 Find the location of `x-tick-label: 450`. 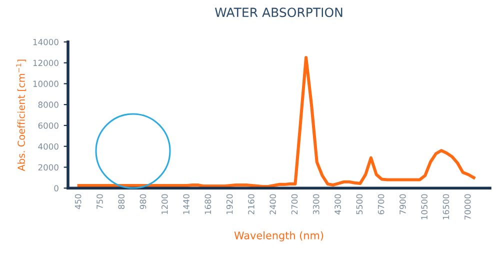

x-tick-label: 450 is located at coordinates (78, 202).